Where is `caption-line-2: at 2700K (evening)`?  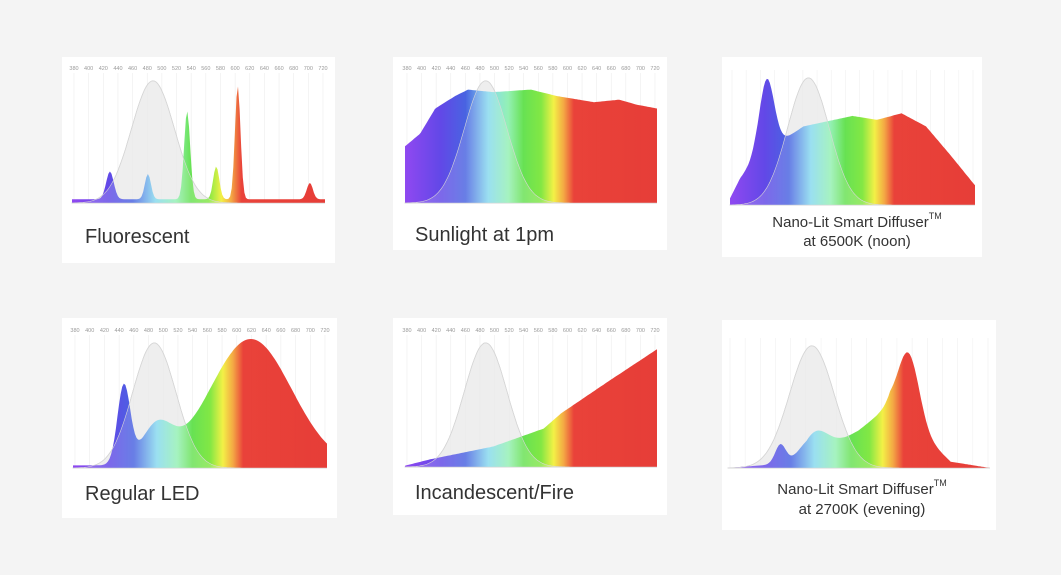 caption-line-2: at 2700K (evening) is located at coordinates (862, 509).